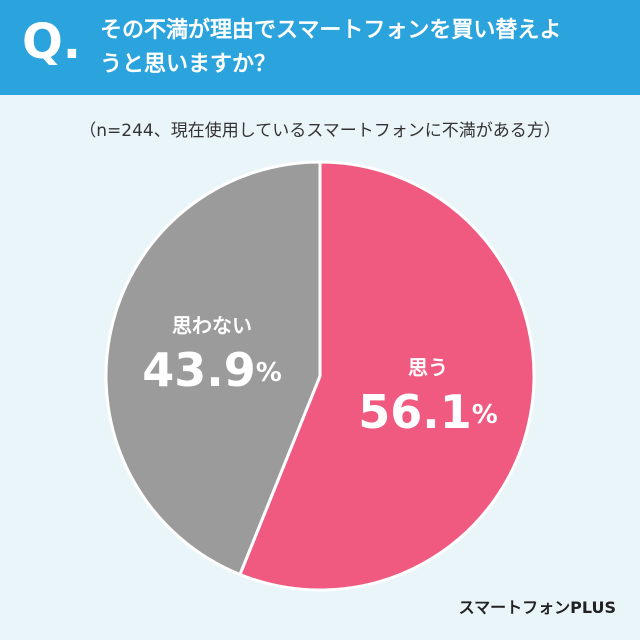 This screenshot has height=640, width=640. I want to click on question-label: Q., so click(52, 42).